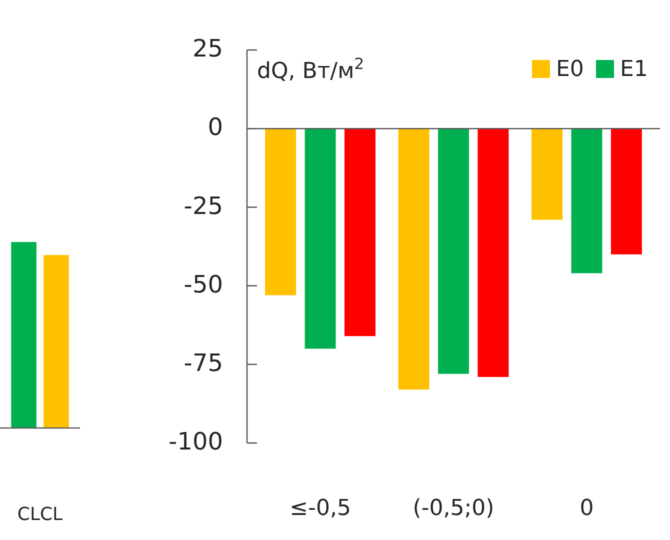 Image resolution: width=670 pixels, height=540 pixels. I want to click on y-tick-label: 0, so click(215, 127).